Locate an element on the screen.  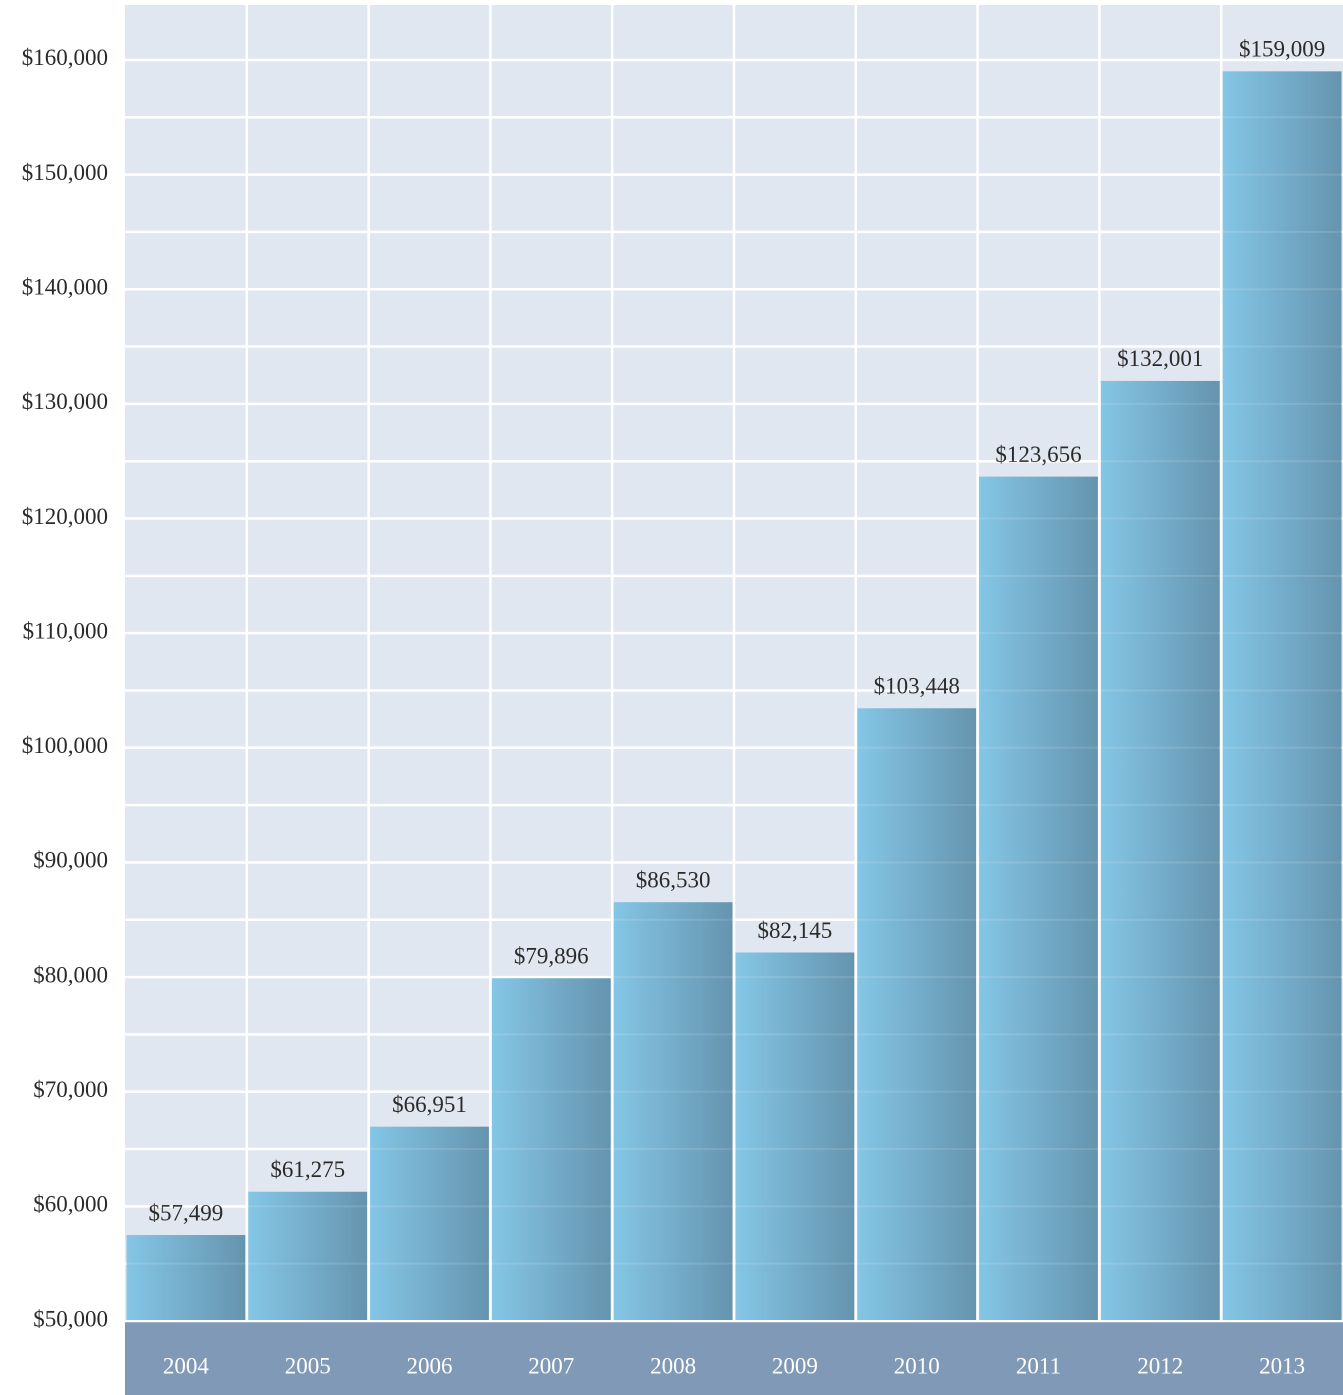
y-tick-label: $100,000 is located at coordinates (65, 745).